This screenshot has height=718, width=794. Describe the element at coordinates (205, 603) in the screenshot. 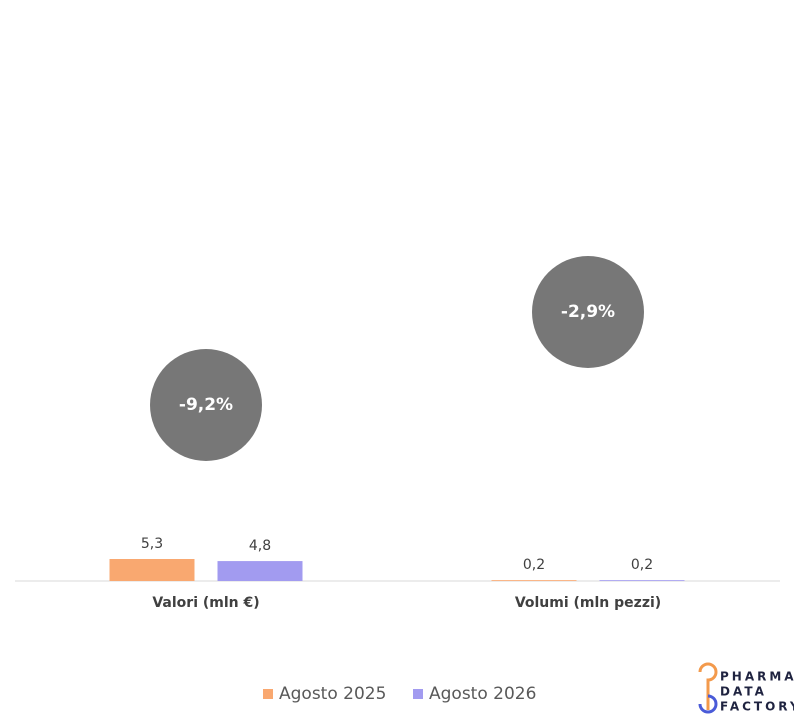

I see `x-tick-label: Valori (mln €)` at that location.